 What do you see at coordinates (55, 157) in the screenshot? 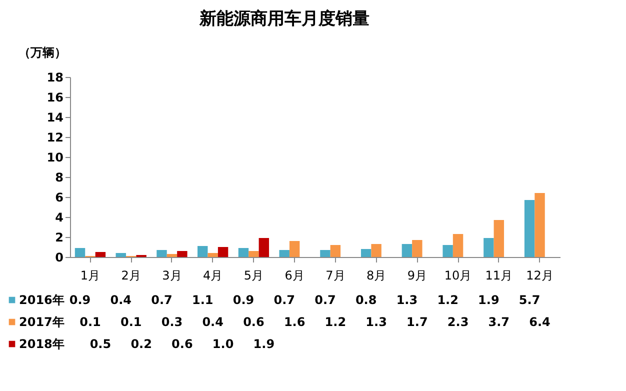
I see `y-tick-label: 10` at bounding box center [55, 157].